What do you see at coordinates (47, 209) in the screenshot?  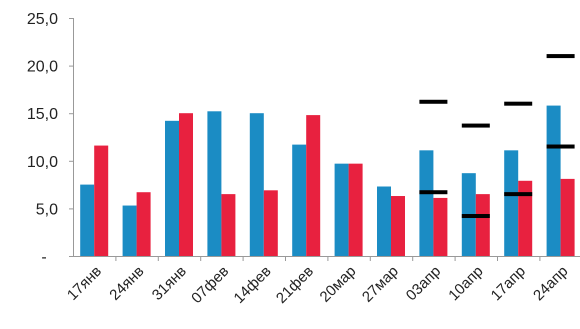 I see `y-tick-label: 5,0` at bounding box center [47, 209].